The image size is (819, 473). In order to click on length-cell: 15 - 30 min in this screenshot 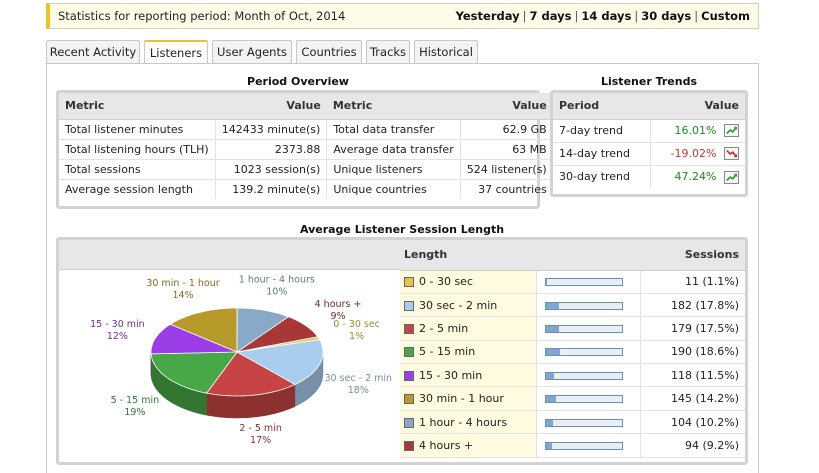, I will do `click(468, 375)`.